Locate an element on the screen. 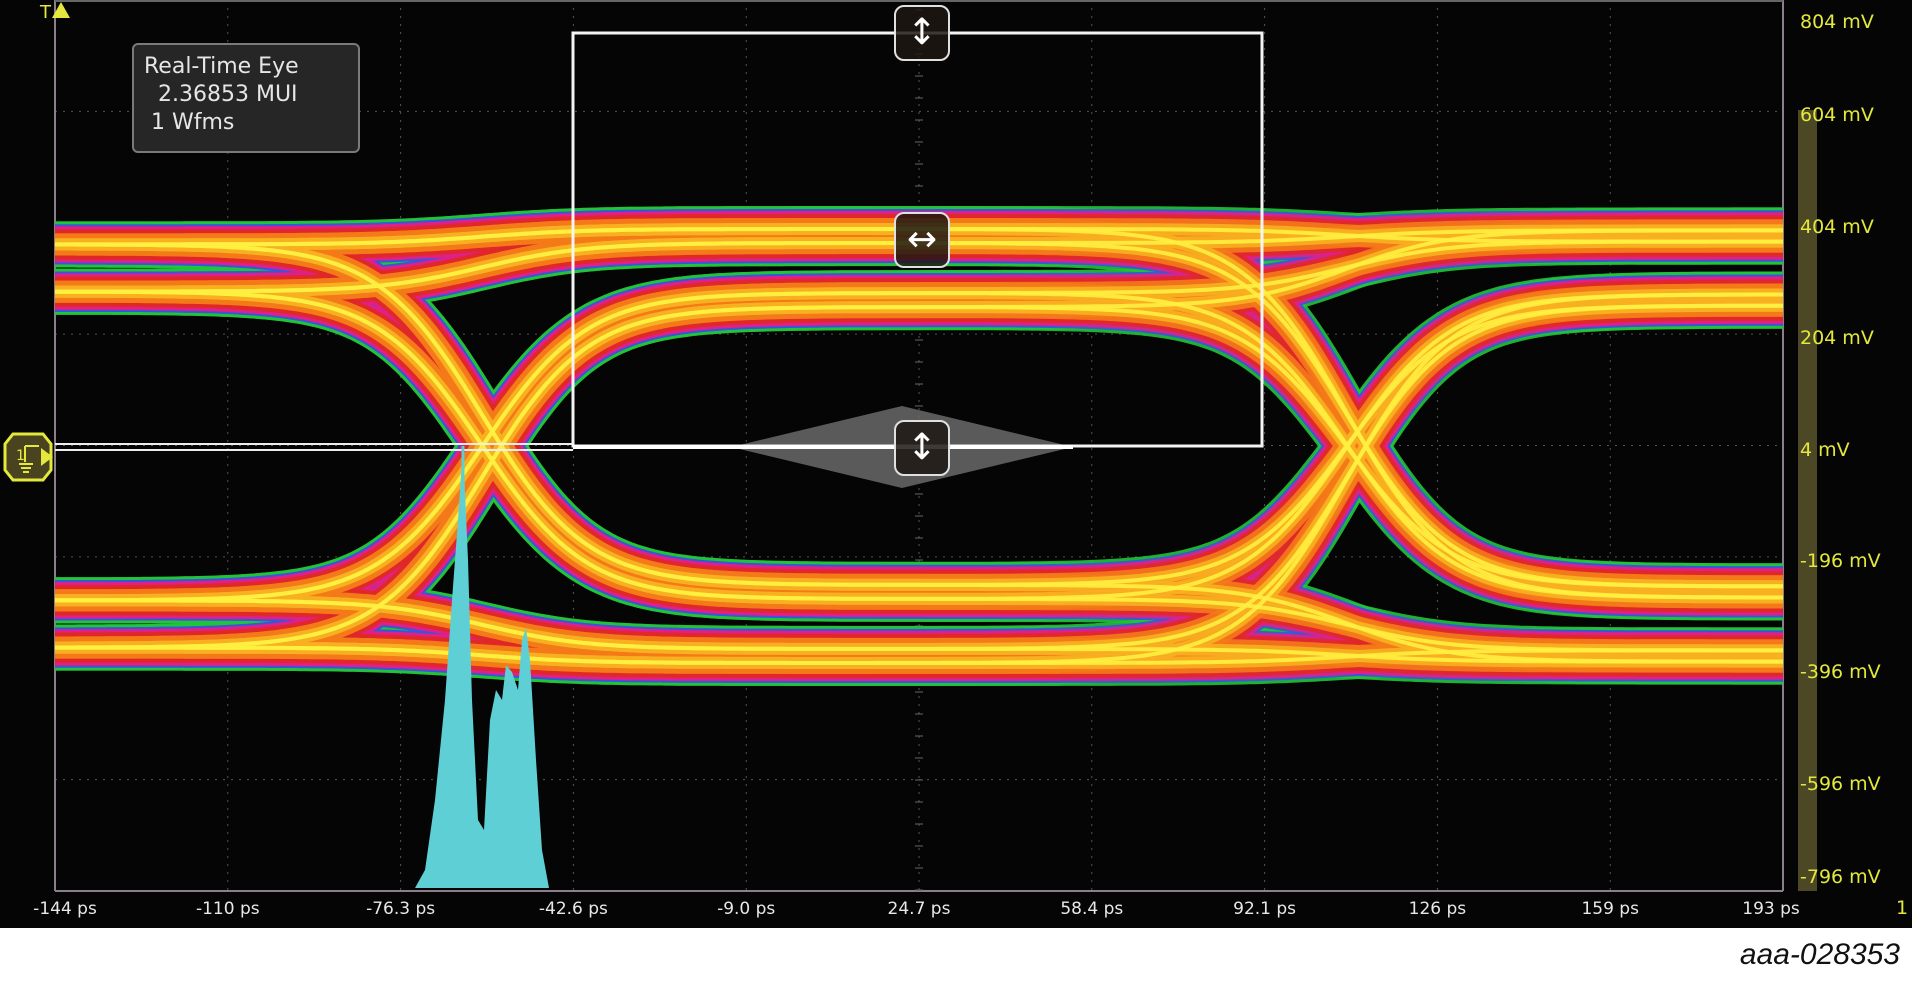 The height and width of the screenshot is (983, 1912). real-time-eye-info-box: Real-Time Eye 2.36853 MUI 1 Wfms is located at coordinates (246, 98).